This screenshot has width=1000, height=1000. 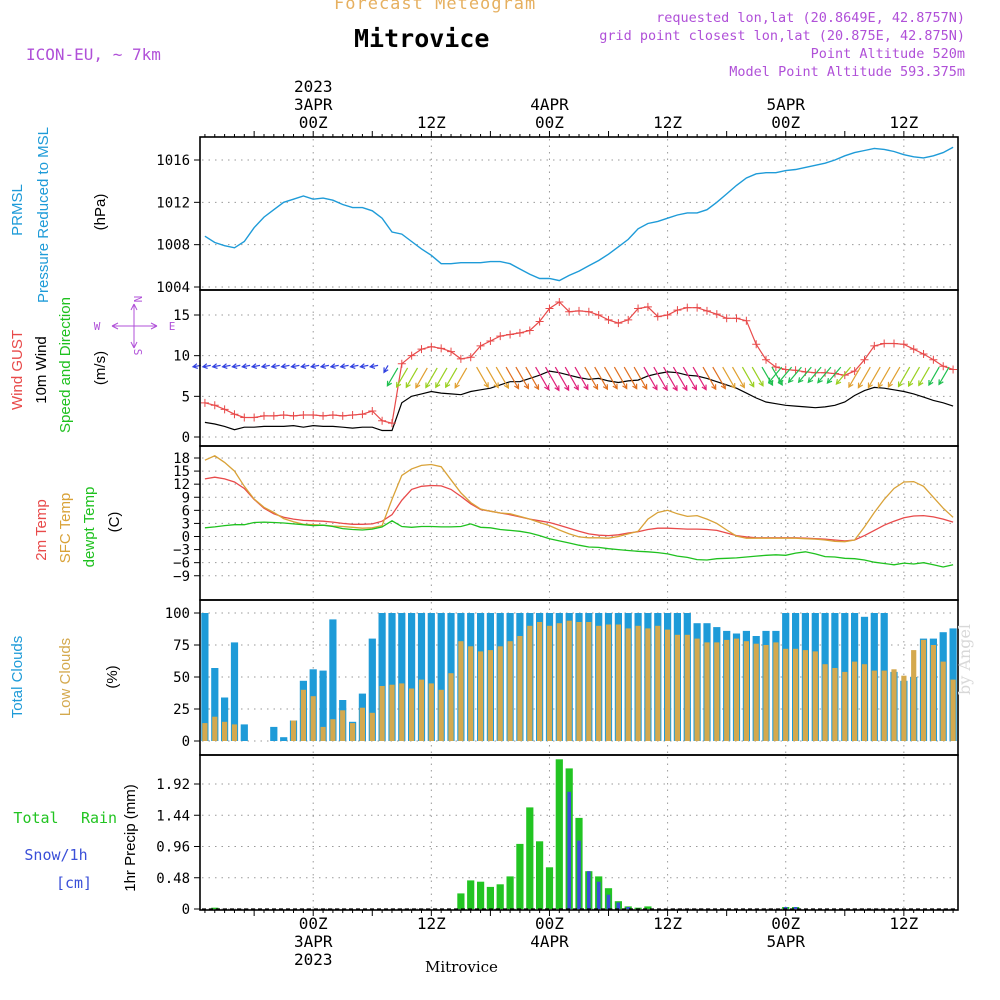 I want to click on compass-east: E, so click(x=172, y=326).